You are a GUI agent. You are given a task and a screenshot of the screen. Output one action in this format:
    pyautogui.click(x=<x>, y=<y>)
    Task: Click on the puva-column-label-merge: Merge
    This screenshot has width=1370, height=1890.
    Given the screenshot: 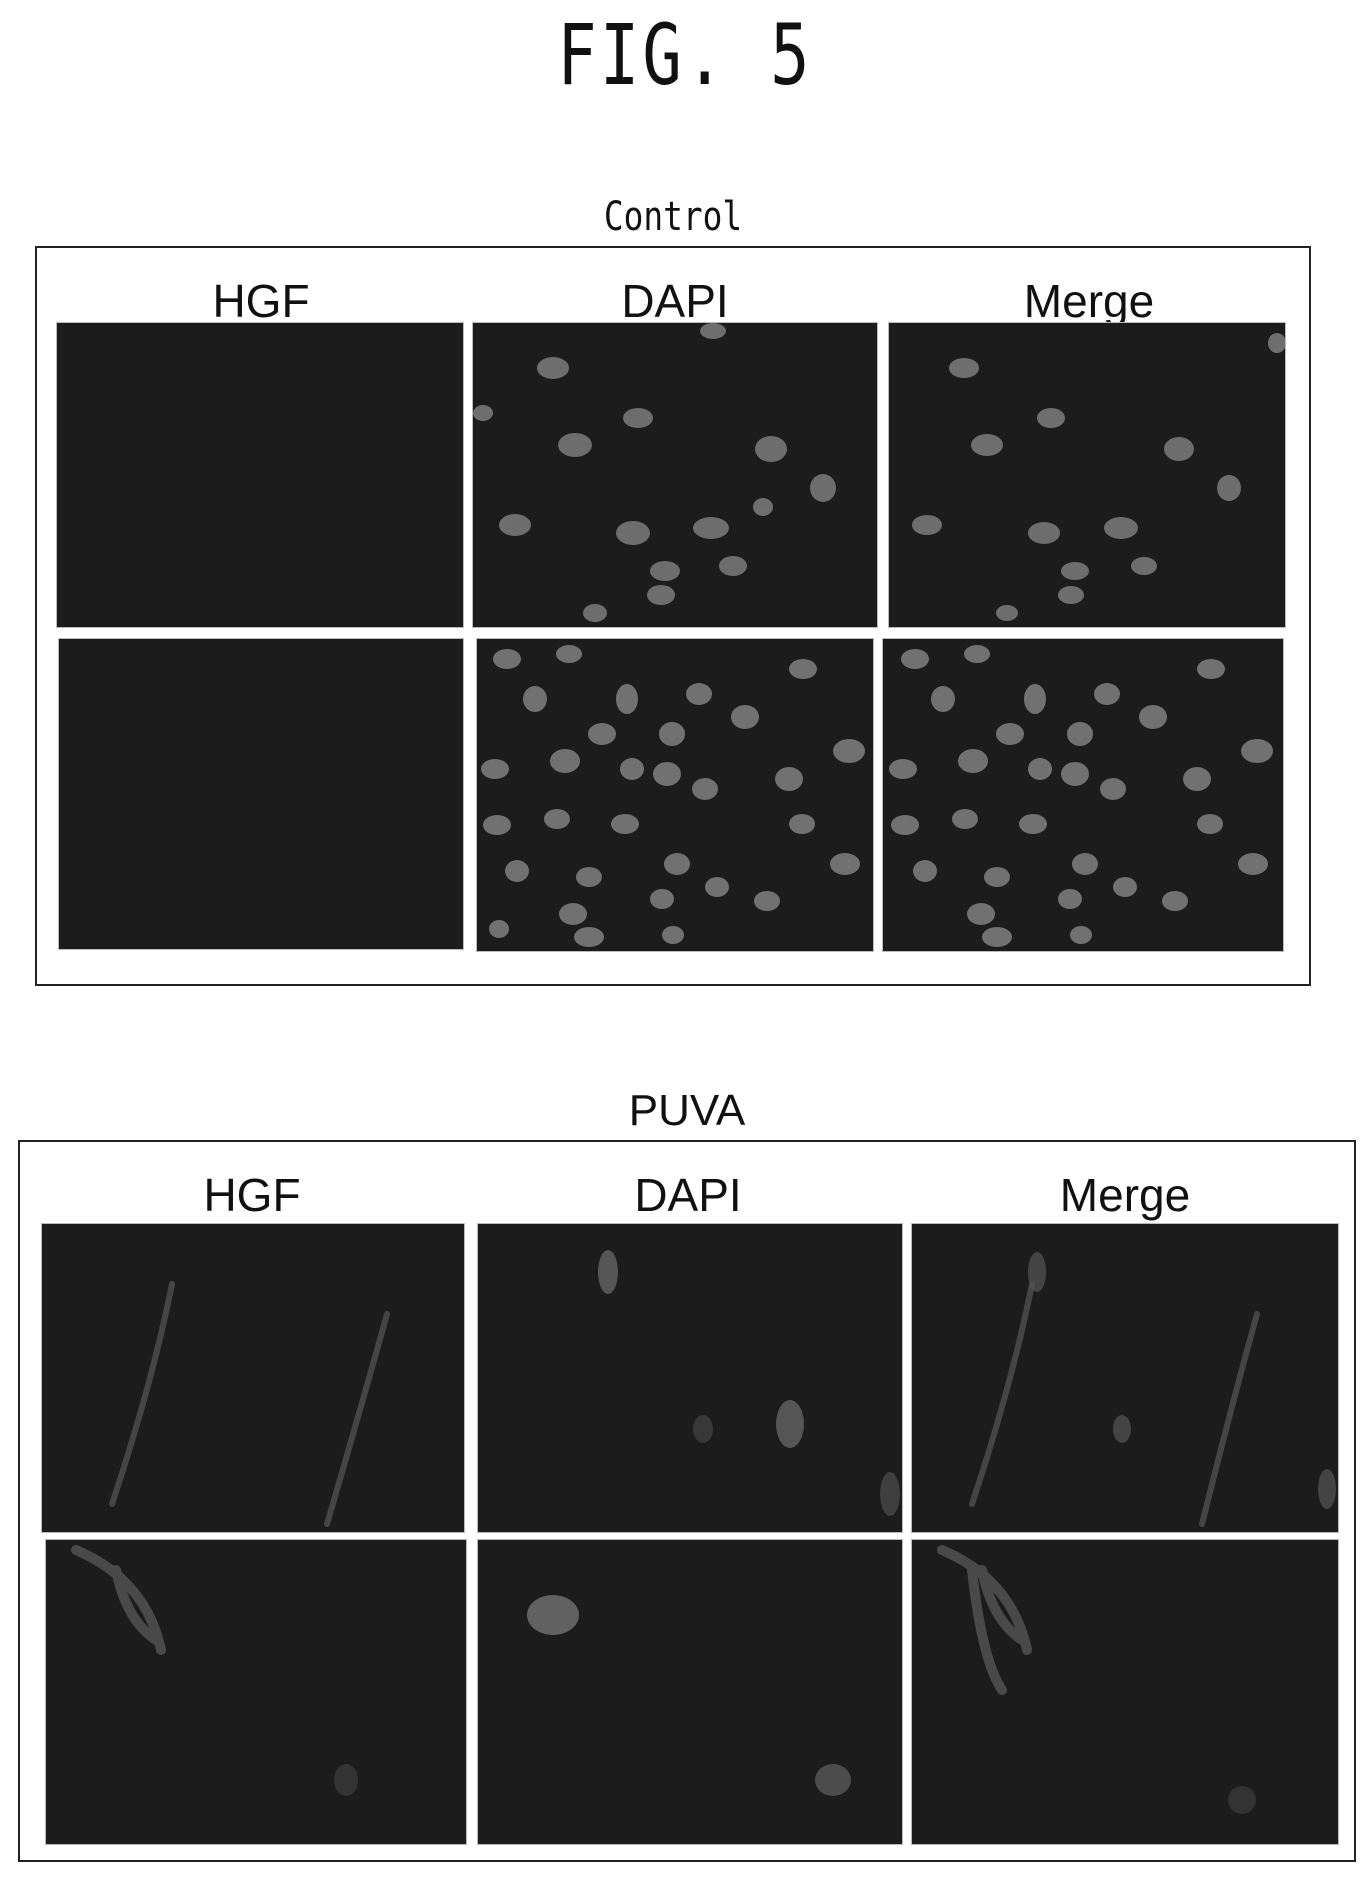 What is the action you would take?
    pyautogui.click(x=1125, y=1195)
    